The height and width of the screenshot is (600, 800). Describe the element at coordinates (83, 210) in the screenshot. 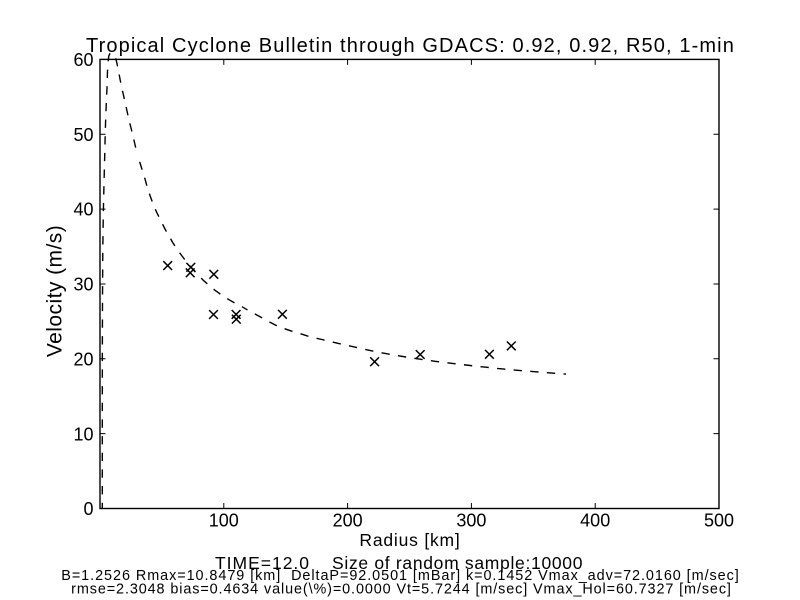

I see `svg-text: 40` at that location.